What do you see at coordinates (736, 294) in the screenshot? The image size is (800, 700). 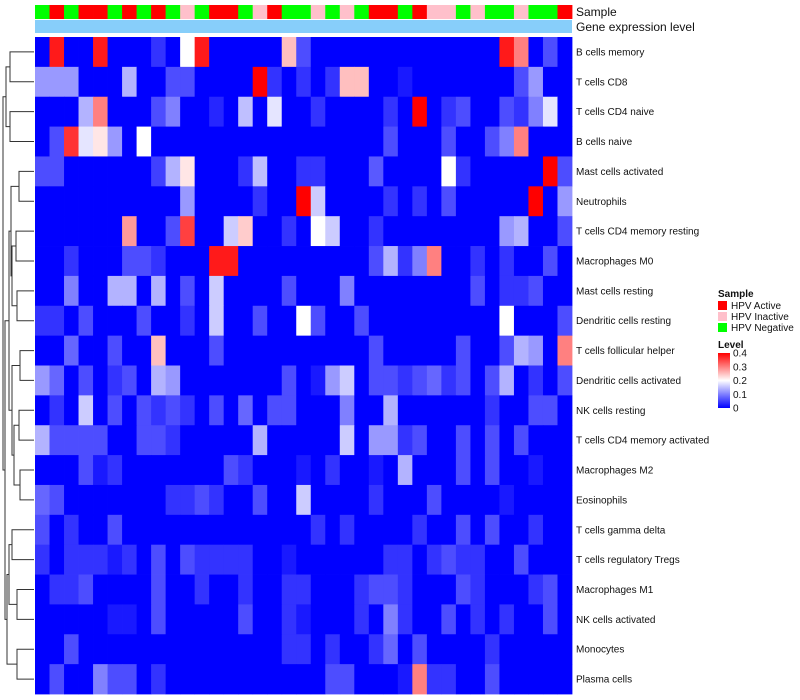 I see `sample-legend-title: Sample` at bounding box center [736, 294].